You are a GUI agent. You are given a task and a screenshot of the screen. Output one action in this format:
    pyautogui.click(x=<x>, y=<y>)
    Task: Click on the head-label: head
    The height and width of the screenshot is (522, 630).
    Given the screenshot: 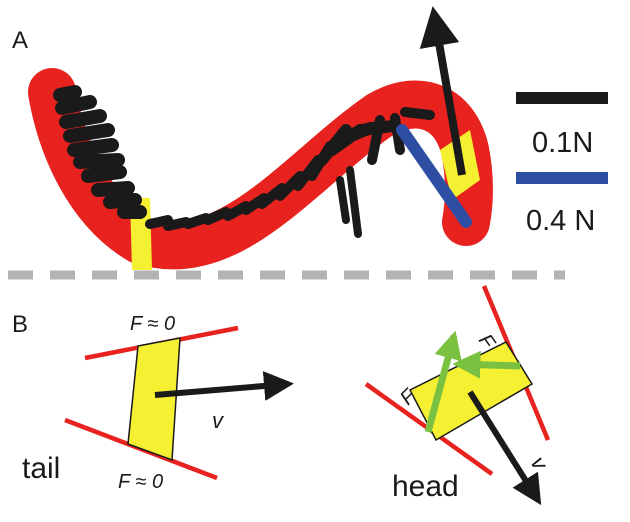 What is the action you would take?
    pyautogui.click(x=425, y=486)
    